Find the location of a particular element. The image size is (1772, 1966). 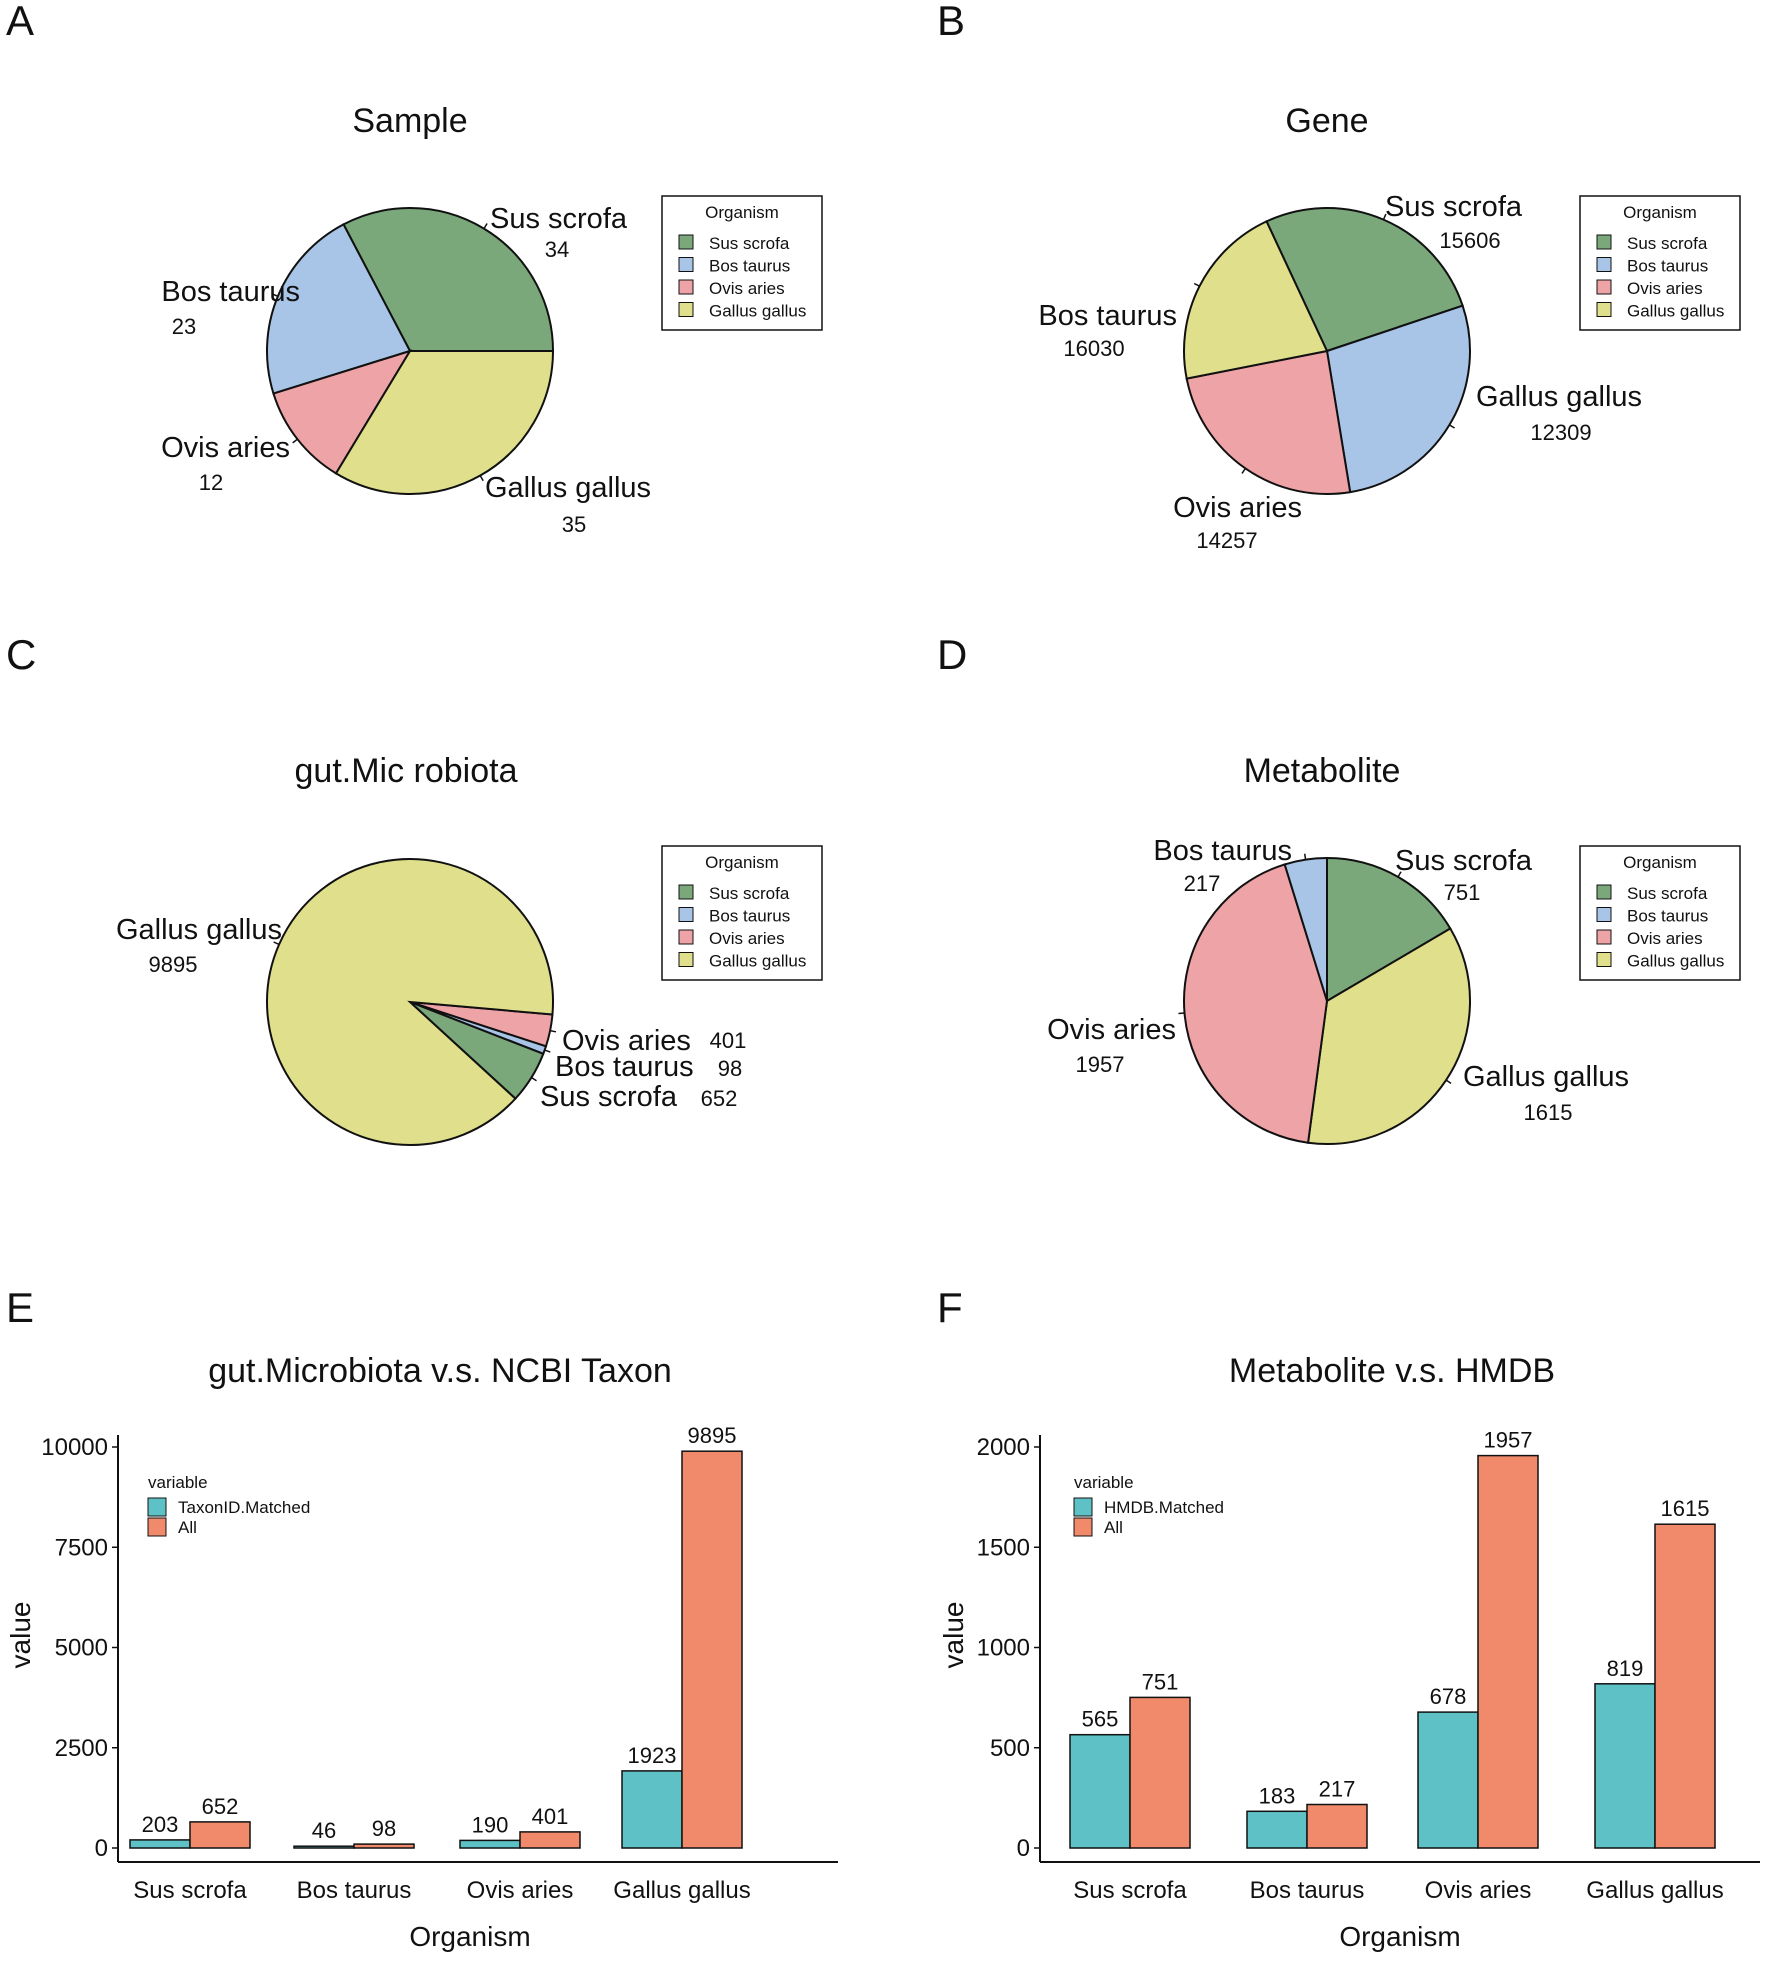

legend-entry-ovis-aries: Ovis aries is located at coordinates (747, 288).